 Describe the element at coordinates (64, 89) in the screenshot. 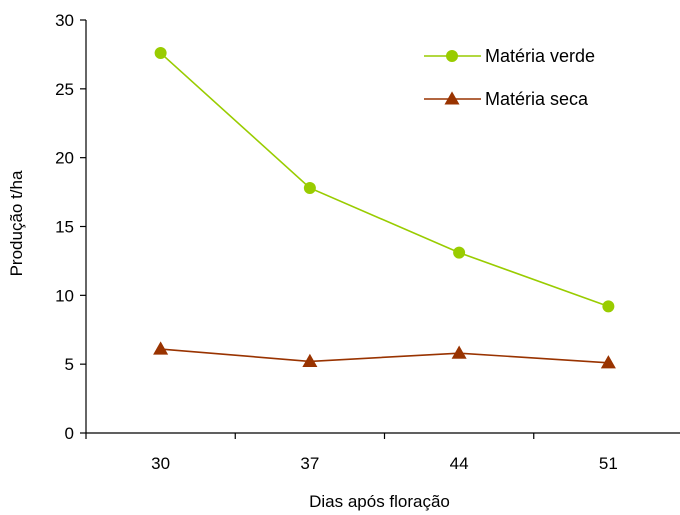

I see `y-tick-label: 25` at that location.